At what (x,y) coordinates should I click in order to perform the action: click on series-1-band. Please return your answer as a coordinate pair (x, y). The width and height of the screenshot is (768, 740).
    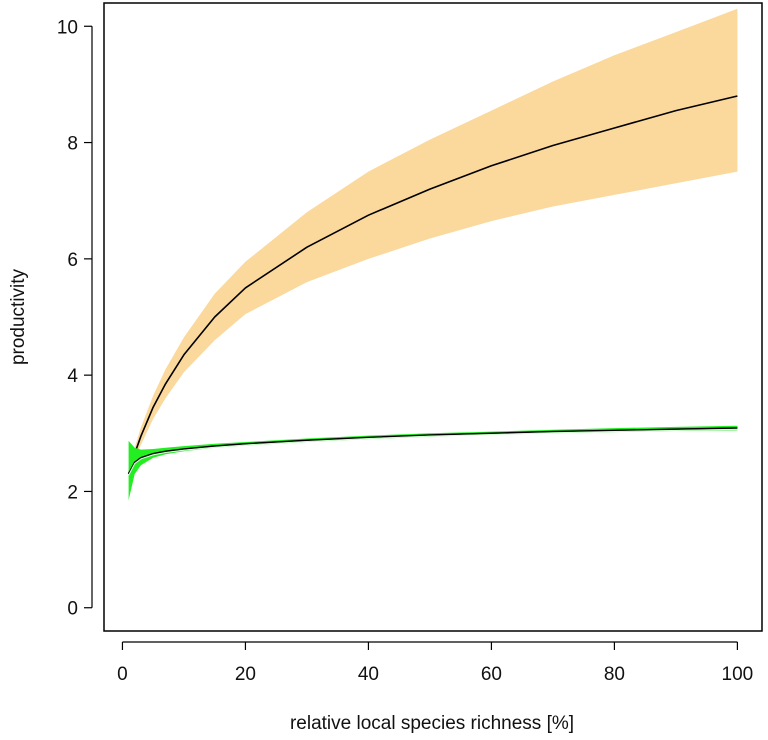
    Looking at the image, I should click on (433, 463).